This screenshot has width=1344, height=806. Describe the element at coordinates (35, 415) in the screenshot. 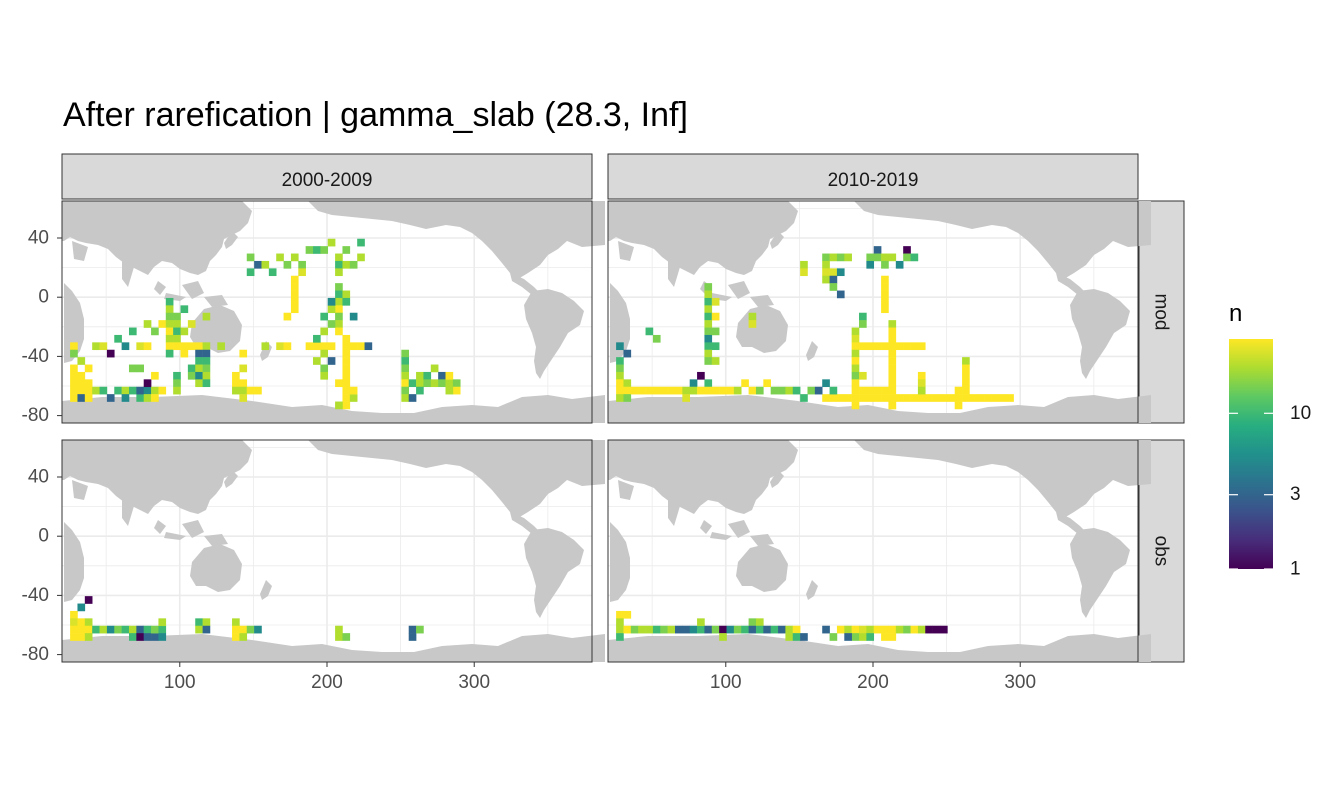

I see `y-tick-label: -80` at that location.